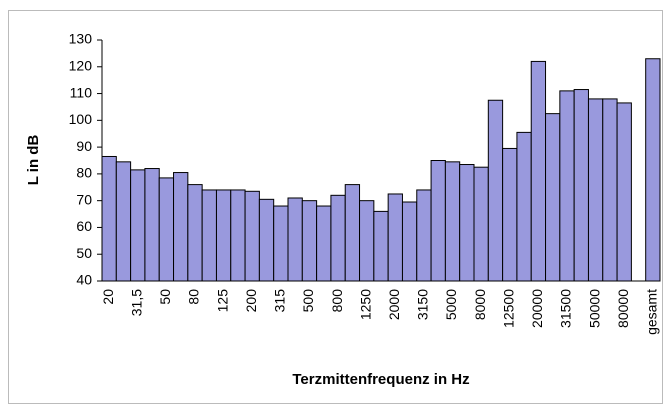  I want to click on y-tick-label: 70, so click(84, 199).